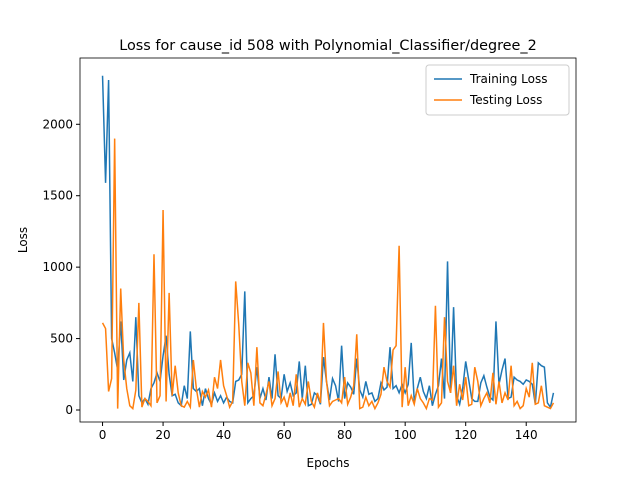 Image resolution: width=640 pixels, height=484 pixels. What do you see at coordinates (23, 240) in the screenshot?
I see `y-axis-label: Loss` at bounding box center [23, 240].